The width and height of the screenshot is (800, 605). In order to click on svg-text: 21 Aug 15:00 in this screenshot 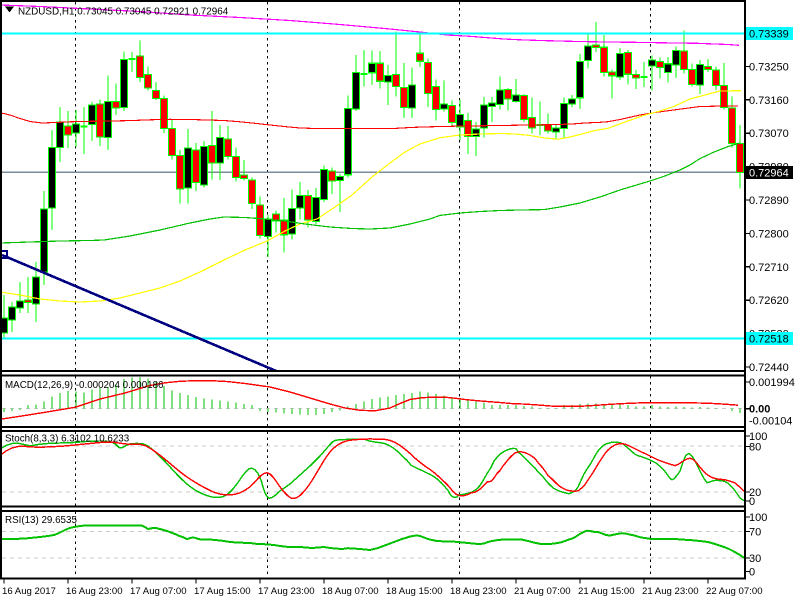, I will do `click(606, 591)`.